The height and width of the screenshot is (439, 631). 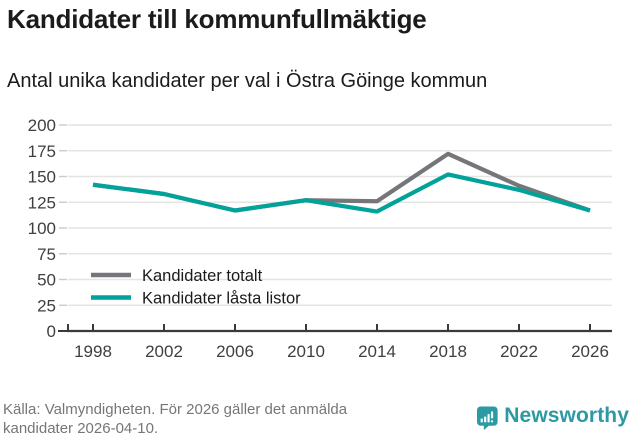 I want to click on page-title: Kandidater till kommunfullmäktige, so click(x=217, y=19).